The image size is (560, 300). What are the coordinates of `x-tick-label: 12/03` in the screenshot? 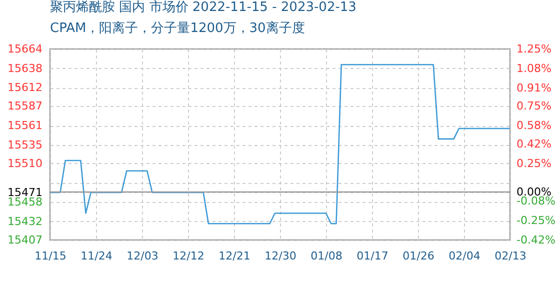 It's located at (142, 256).